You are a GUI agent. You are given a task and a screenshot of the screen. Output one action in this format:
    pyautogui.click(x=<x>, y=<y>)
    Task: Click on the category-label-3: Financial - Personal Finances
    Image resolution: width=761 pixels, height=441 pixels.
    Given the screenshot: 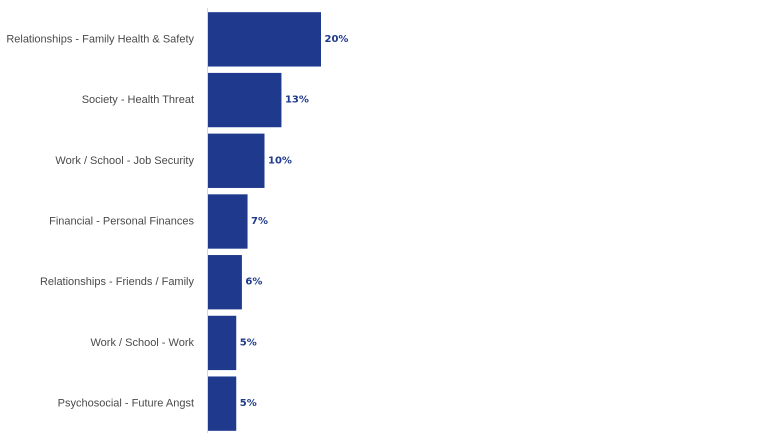 What is the action you would take?
    pyautogui.click(x=121, y=222)
    